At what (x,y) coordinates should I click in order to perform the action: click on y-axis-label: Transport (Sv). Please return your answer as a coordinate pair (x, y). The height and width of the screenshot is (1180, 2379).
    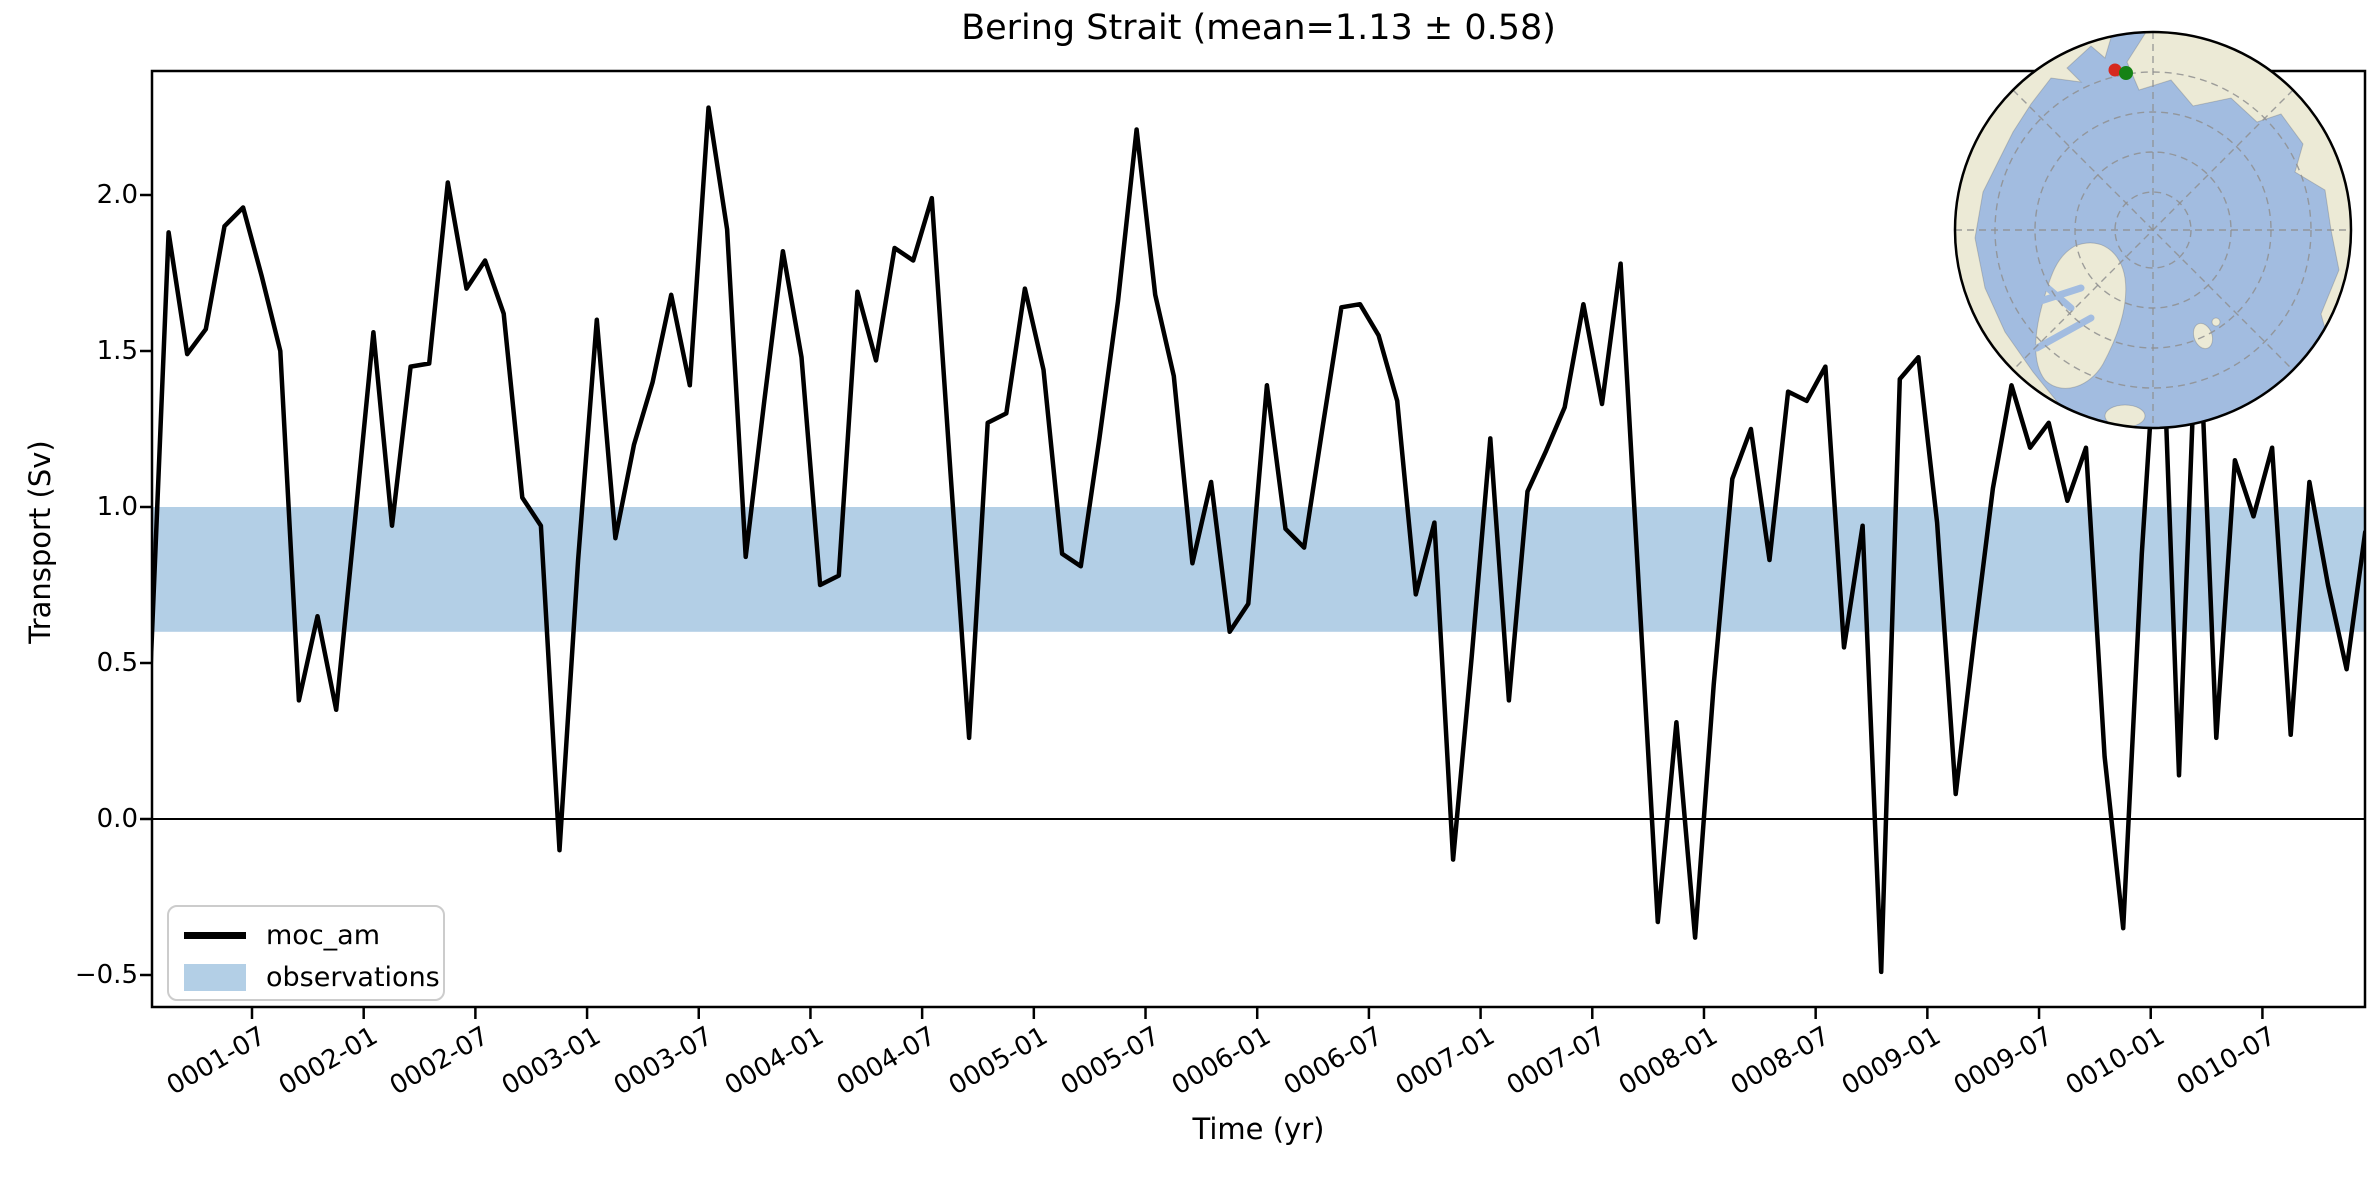
    Looking at the image, I should click on (40, 542).